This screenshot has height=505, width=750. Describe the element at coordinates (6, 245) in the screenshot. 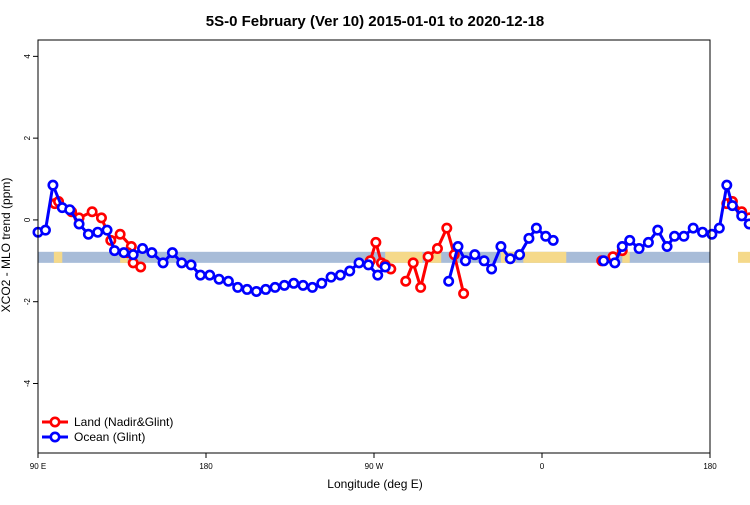

I see `y-axis-label: XCO2 - MLO trend (ppm)` at that location.